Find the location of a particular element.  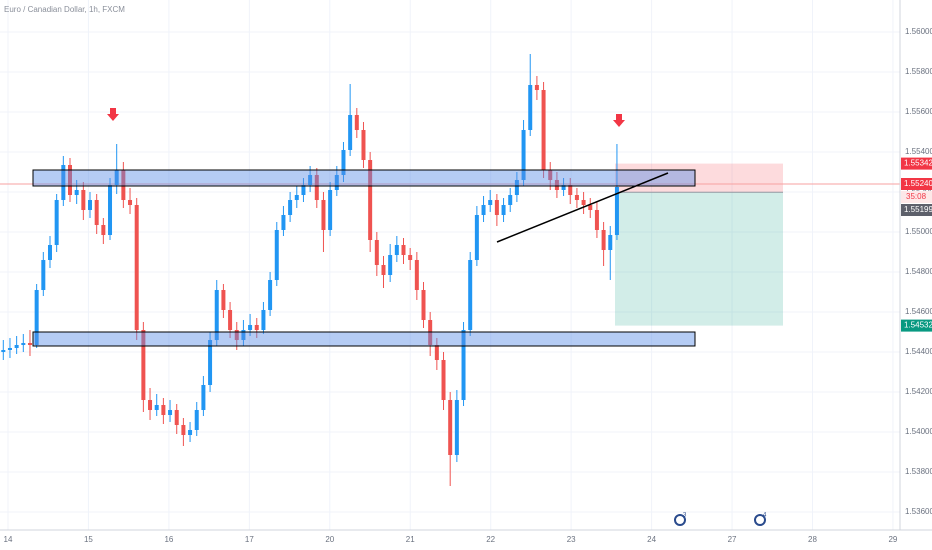

target-label: 1.54532 is located at coordinates (918, 325).